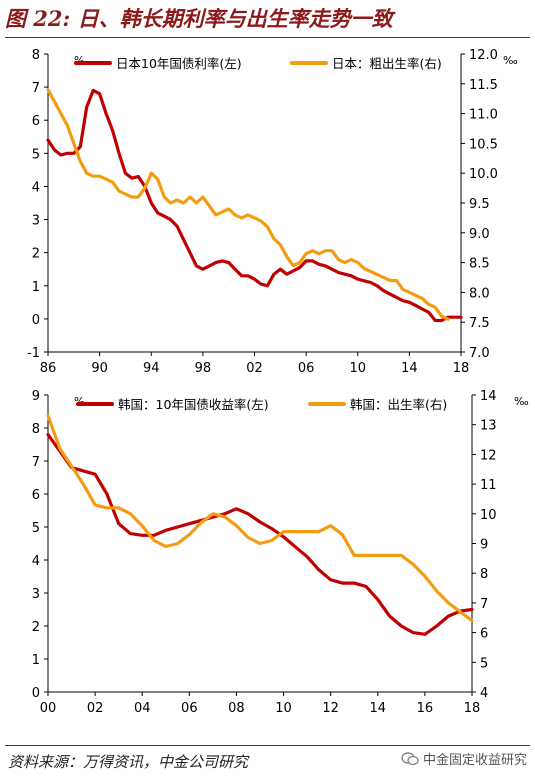 The height and width of the screenshot is (780, 535). I want to click on legend-label-2: 日本：粗出生率(右), so click(387, 63).